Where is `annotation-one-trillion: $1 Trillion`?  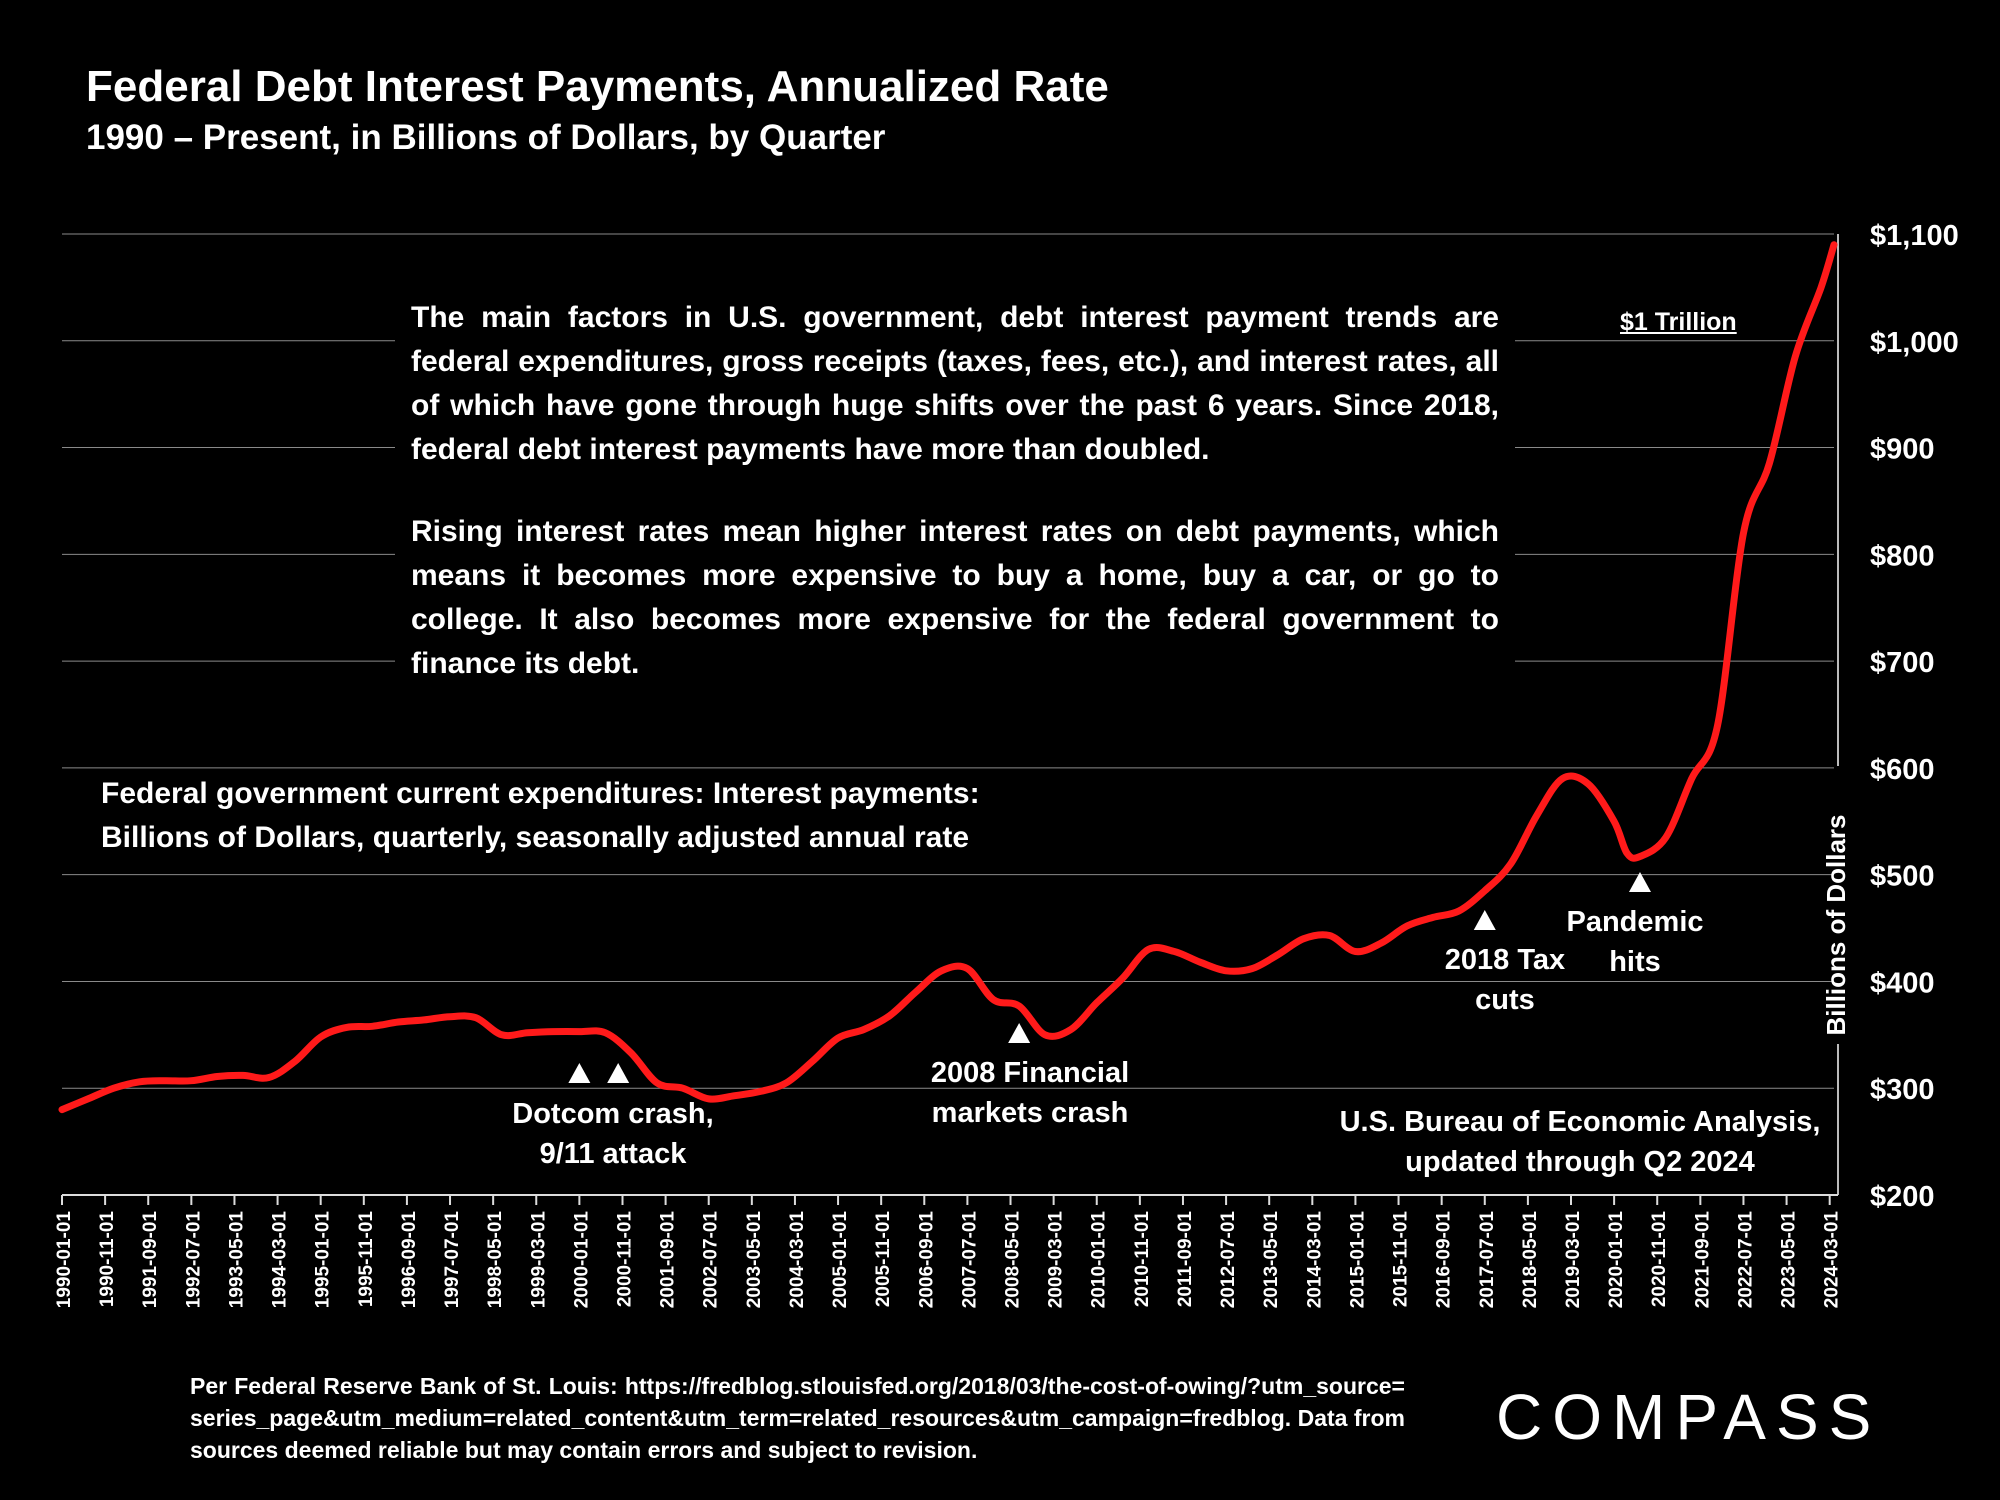 annotation-one-trillion: $1 Trillion is located at coordinates (1678, 322).